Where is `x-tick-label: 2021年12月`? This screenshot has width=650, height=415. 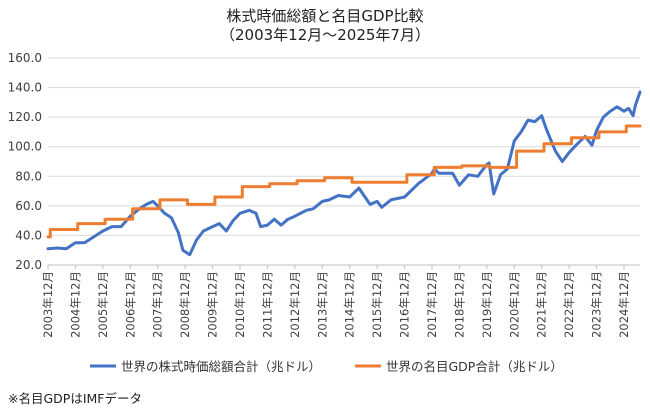
x-tick-label: 2021年12月 is located at coordinates (542, 304).